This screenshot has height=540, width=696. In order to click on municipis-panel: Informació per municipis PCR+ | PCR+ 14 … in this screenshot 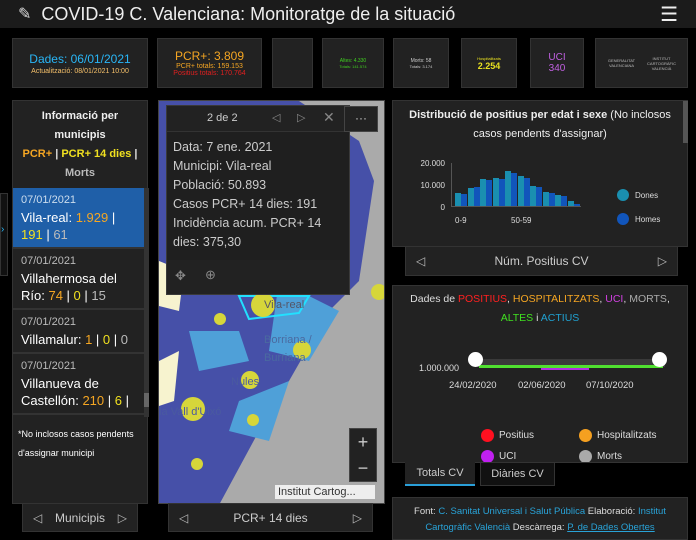, I will do `click(80, 302)`.